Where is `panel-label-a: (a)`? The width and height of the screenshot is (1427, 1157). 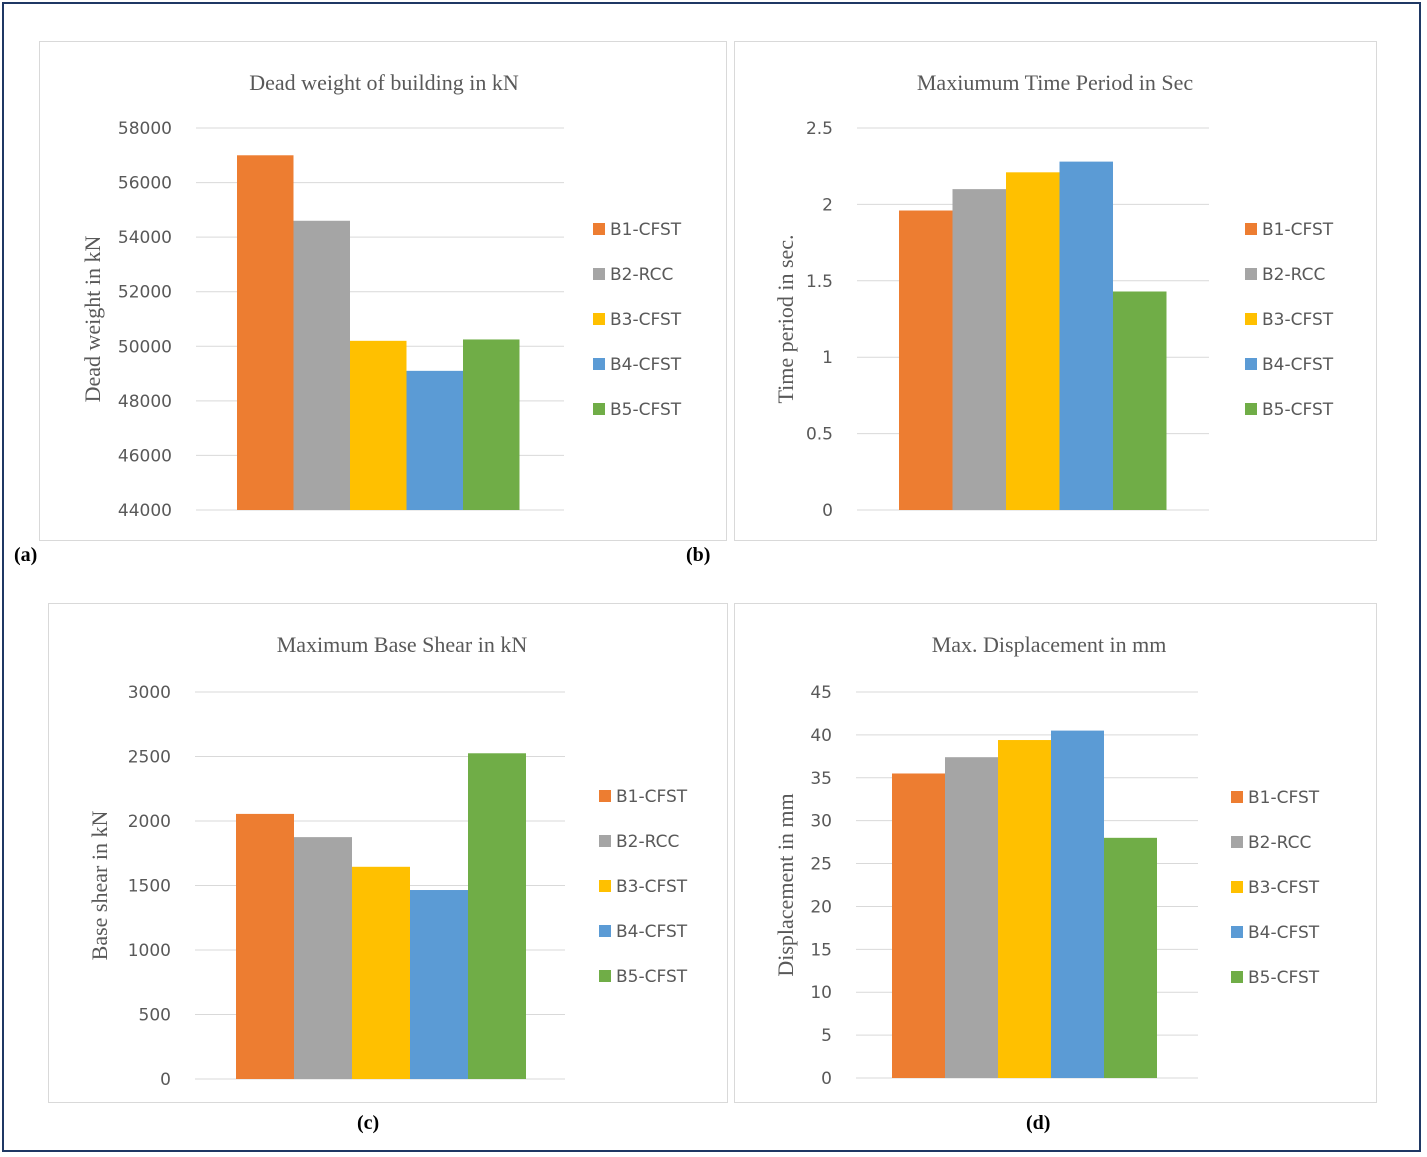
panel-label-a: (a) is located at coordinates (26, 555).